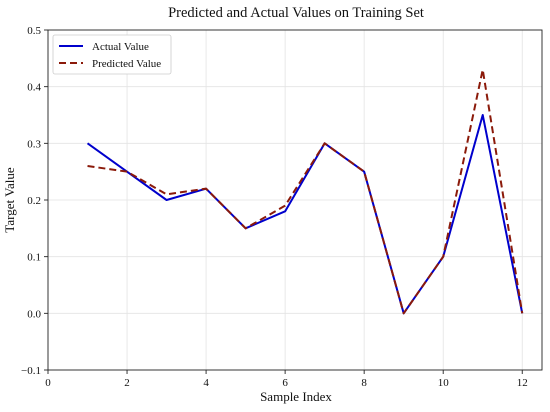 The image size is (550, 412). I want to click on x-axis-ticks: 0 2 4 6 8 10 12, so click(286, 379).